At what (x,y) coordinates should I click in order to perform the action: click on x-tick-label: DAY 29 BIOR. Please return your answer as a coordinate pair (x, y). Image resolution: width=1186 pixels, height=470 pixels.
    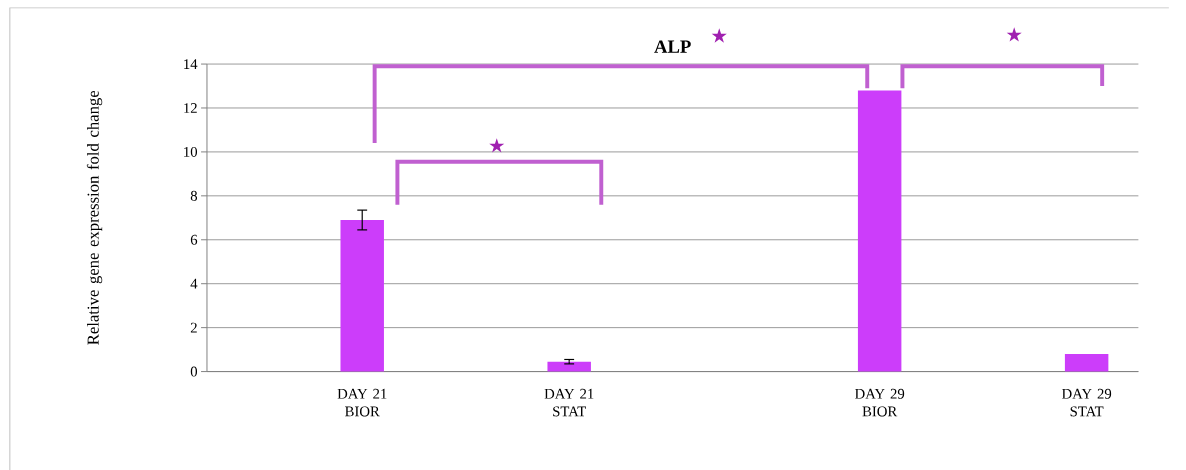
    Looking at the image, I should click on (879, 402).